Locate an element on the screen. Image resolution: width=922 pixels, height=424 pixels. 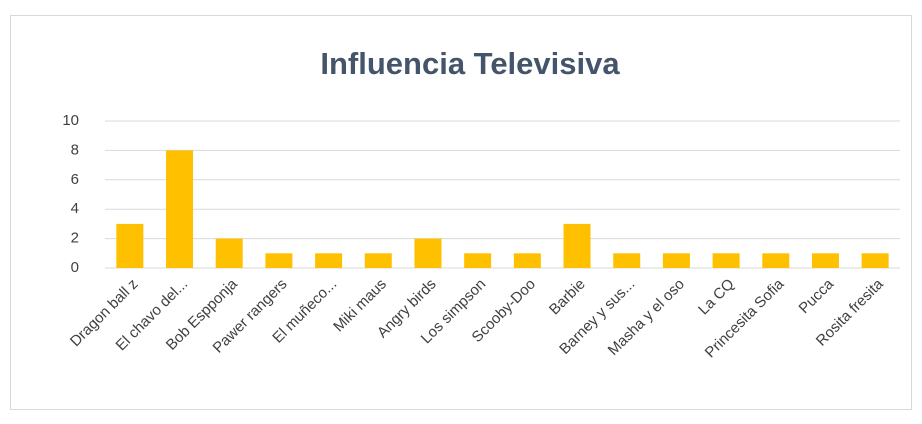
y-tick-label: 6 is located at coordinates (75, 179).